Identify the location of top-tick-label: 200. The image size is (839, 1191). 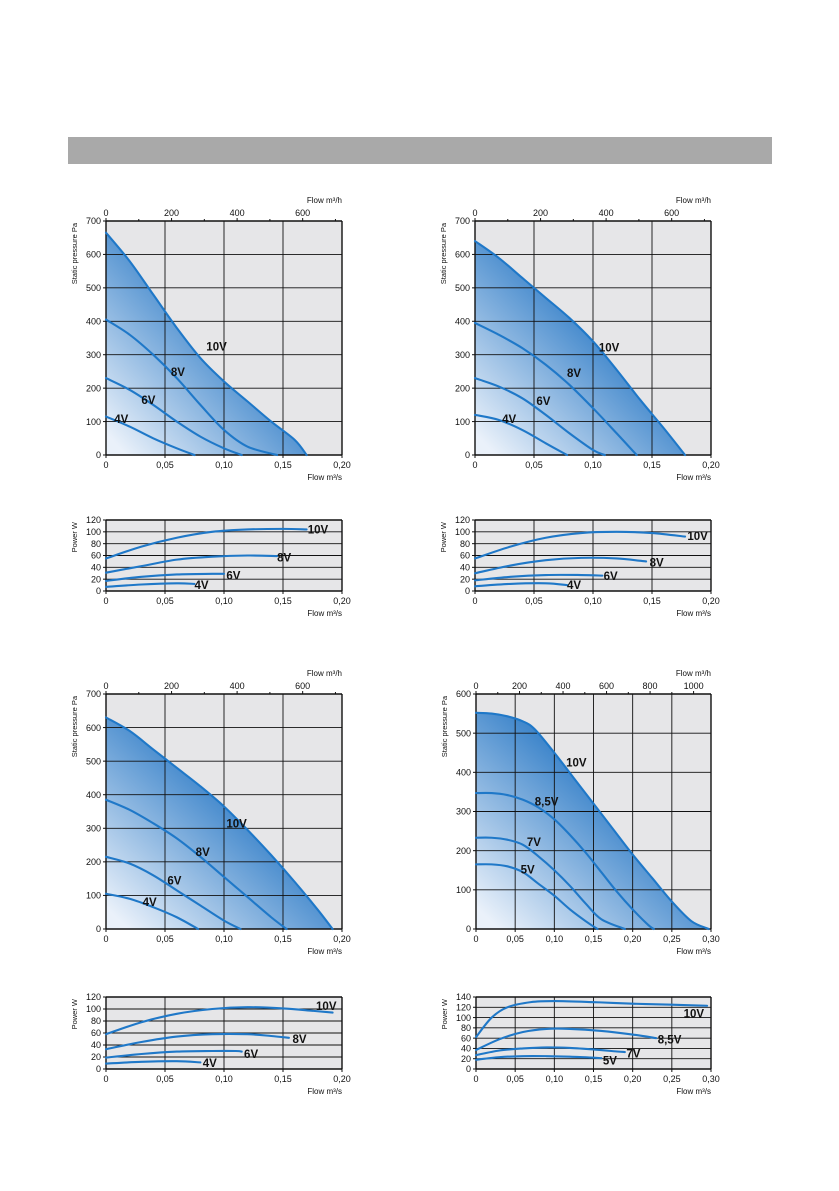
(540, 213).